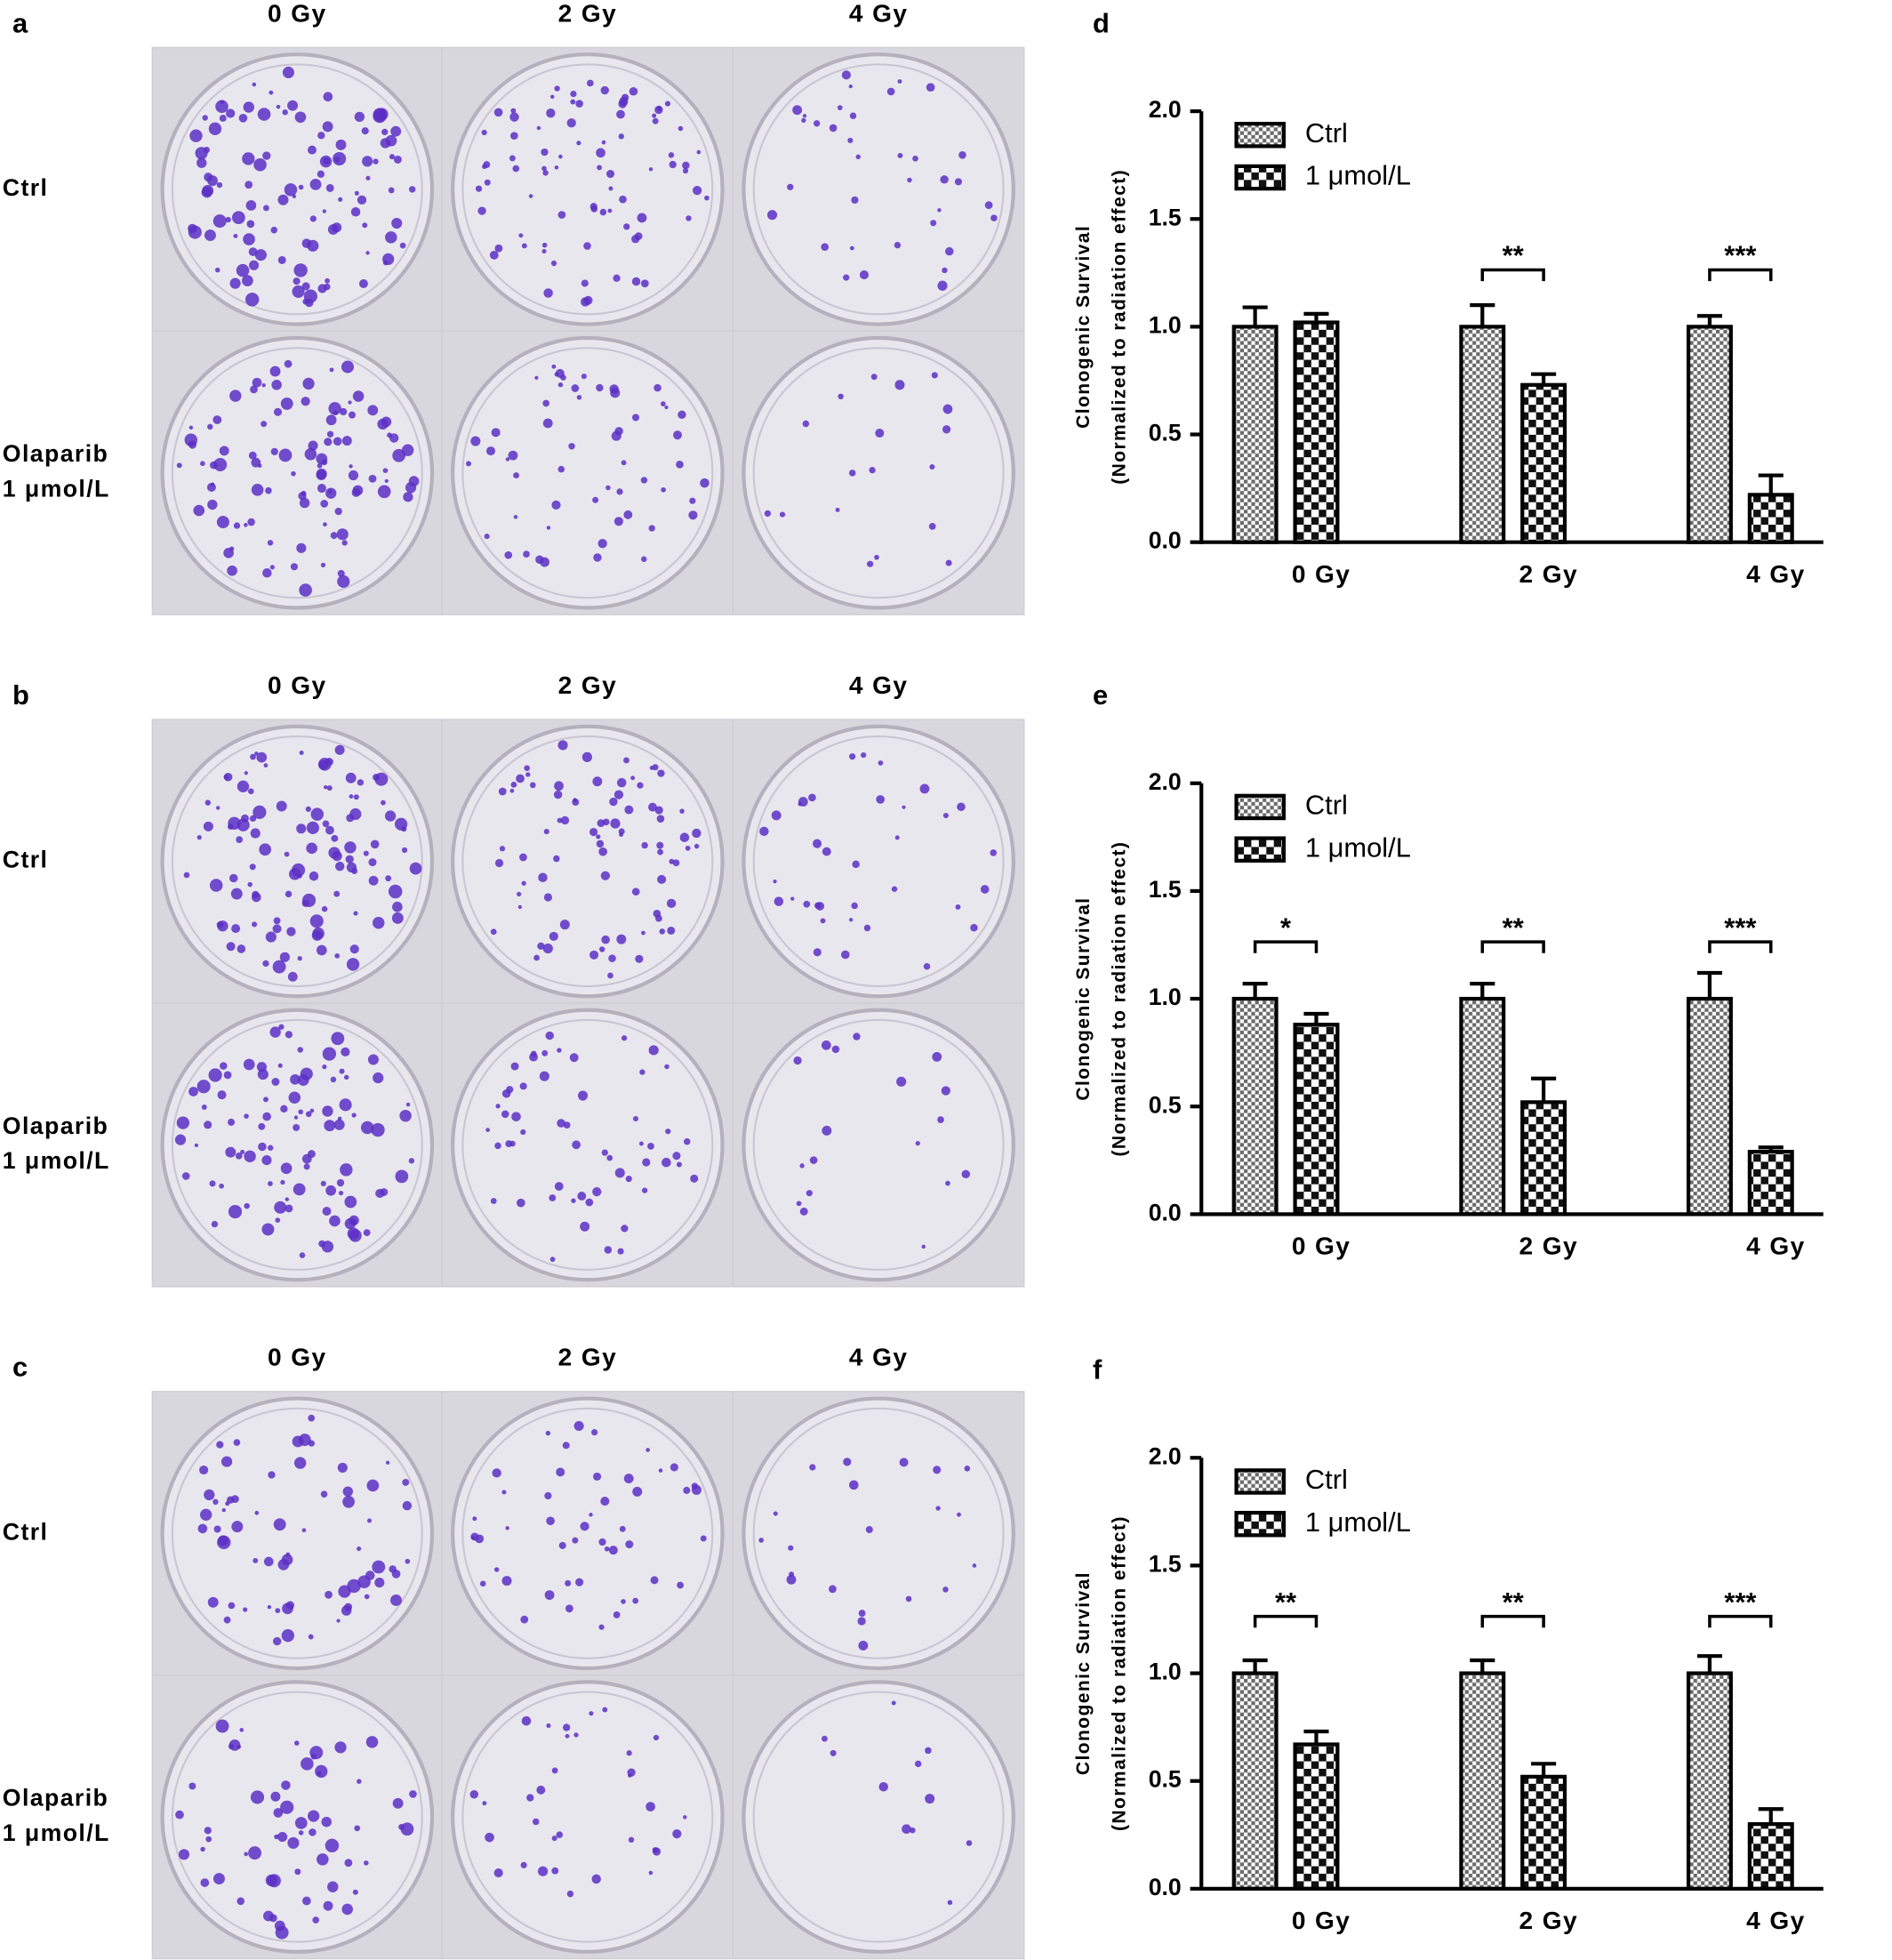  I want to click on panel-letter: f, so click(1098, 1370).